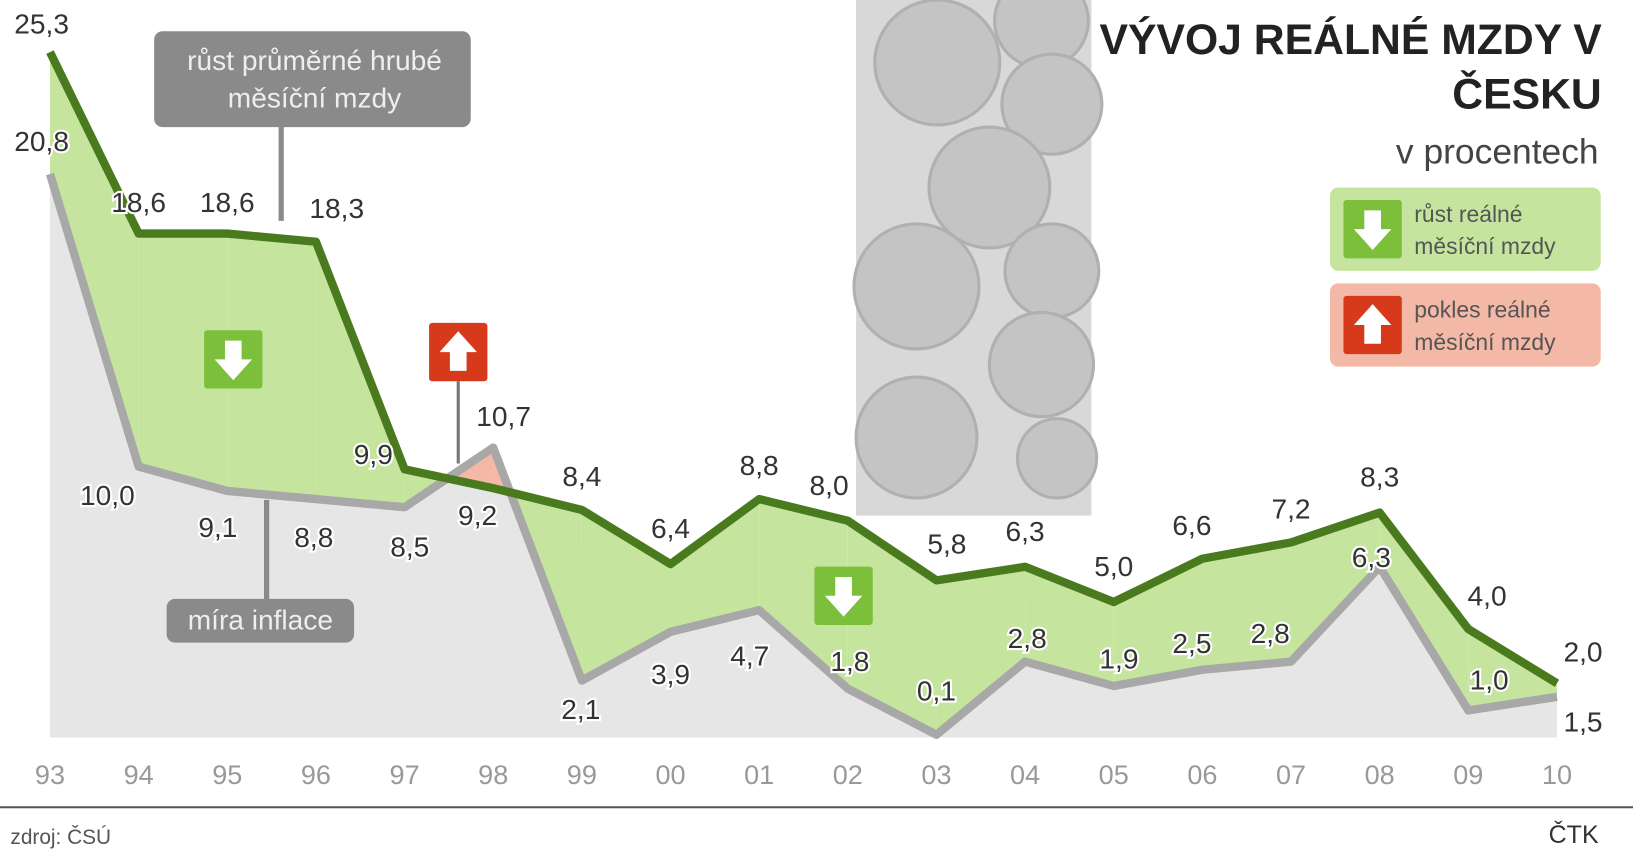  I want to click on x-tick-label: 00, so click(670, 774).